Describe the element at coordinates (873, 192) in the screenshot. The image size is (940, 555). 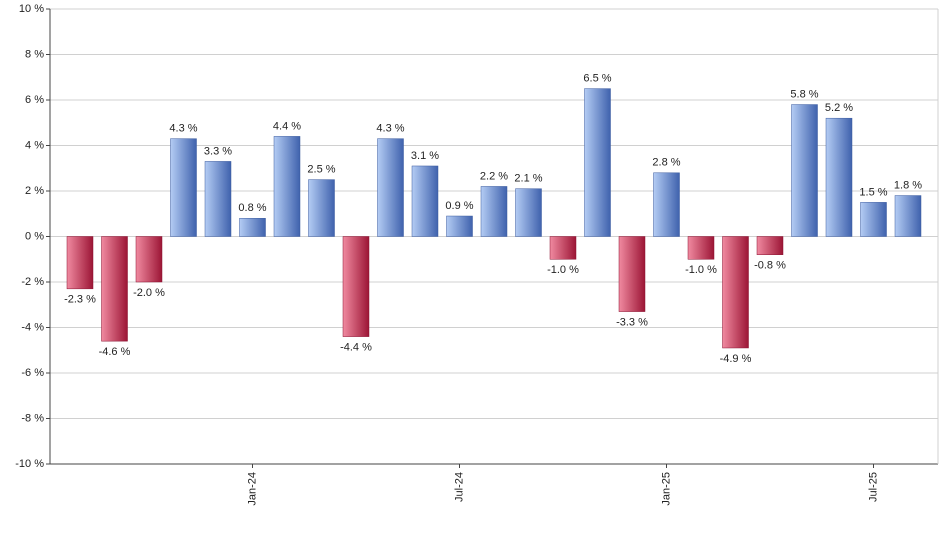
I see `value-label: 1.5 %` at that location.